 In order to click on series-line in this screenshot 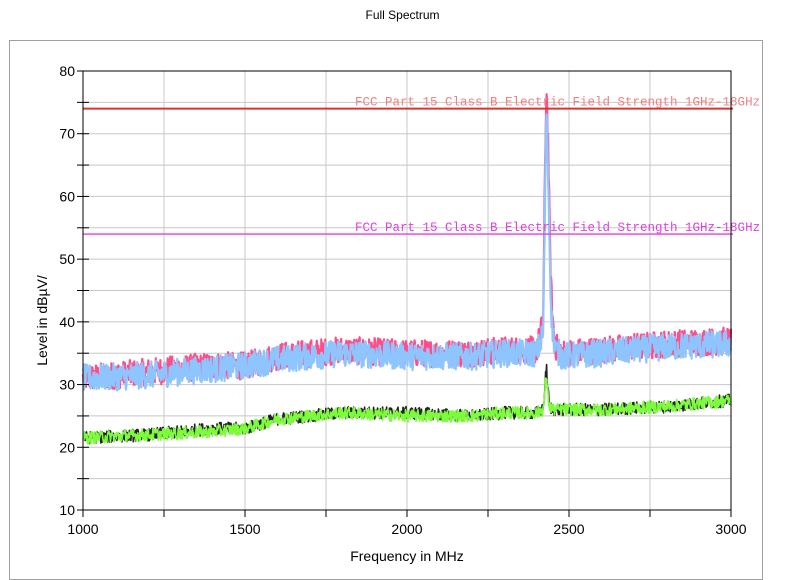, I will do `click(407, 411)`.